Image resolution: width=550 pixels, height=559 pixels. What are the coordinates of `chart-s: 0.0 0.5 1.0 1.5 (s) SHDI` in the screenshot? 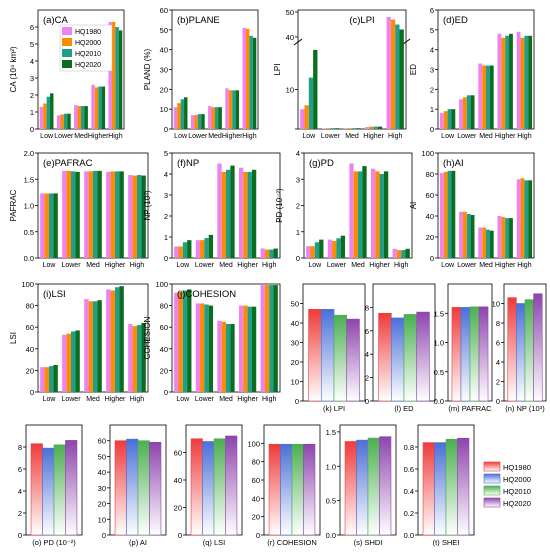 It's located at (361, 485).